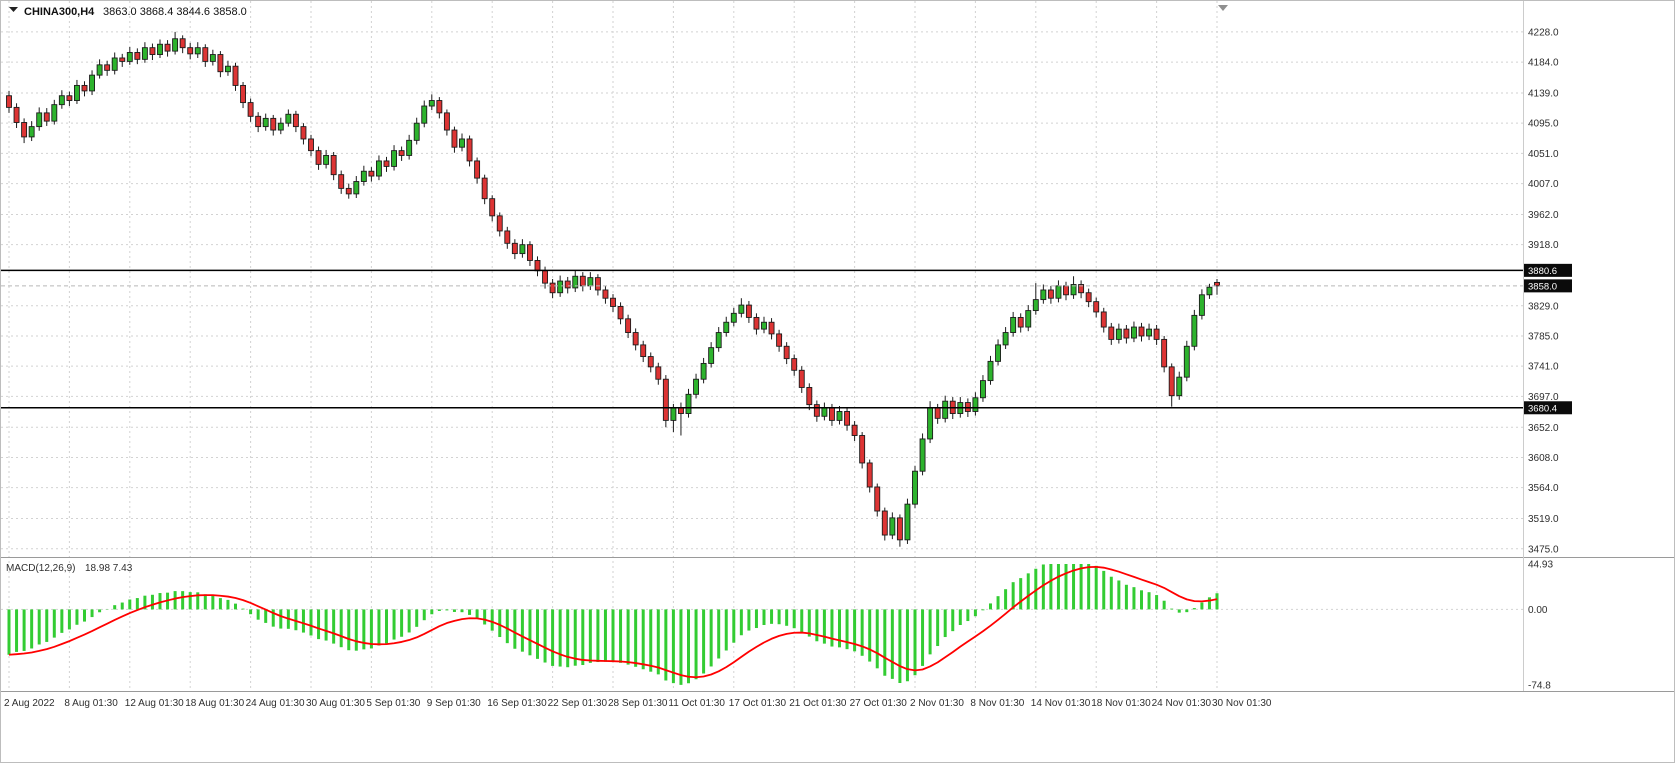  I want to click on time-axis-tick-label: 24 Nov 01:30, so click(1182, 703).